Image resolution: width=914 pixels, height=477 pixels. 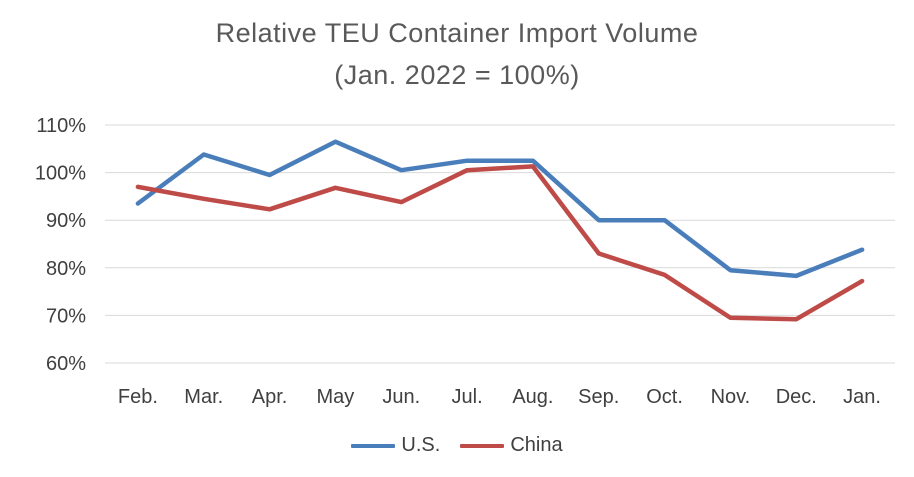 What do you see at coordinates (270, 397) in the screenshot?
I see `x-tick-label: Apr.` at bounding box center [270, 397].